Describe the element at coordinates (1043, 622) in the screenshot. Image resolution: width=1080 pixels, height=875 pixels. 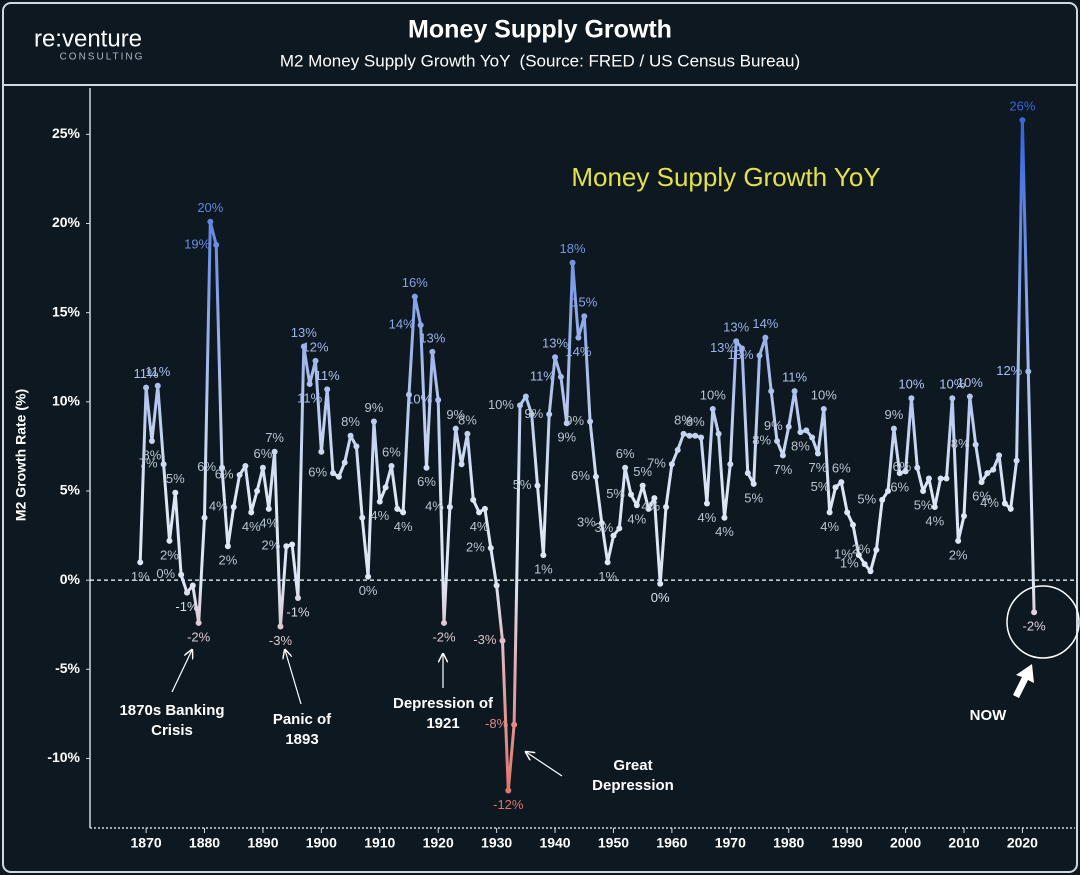
I see `now-circle` at that location.